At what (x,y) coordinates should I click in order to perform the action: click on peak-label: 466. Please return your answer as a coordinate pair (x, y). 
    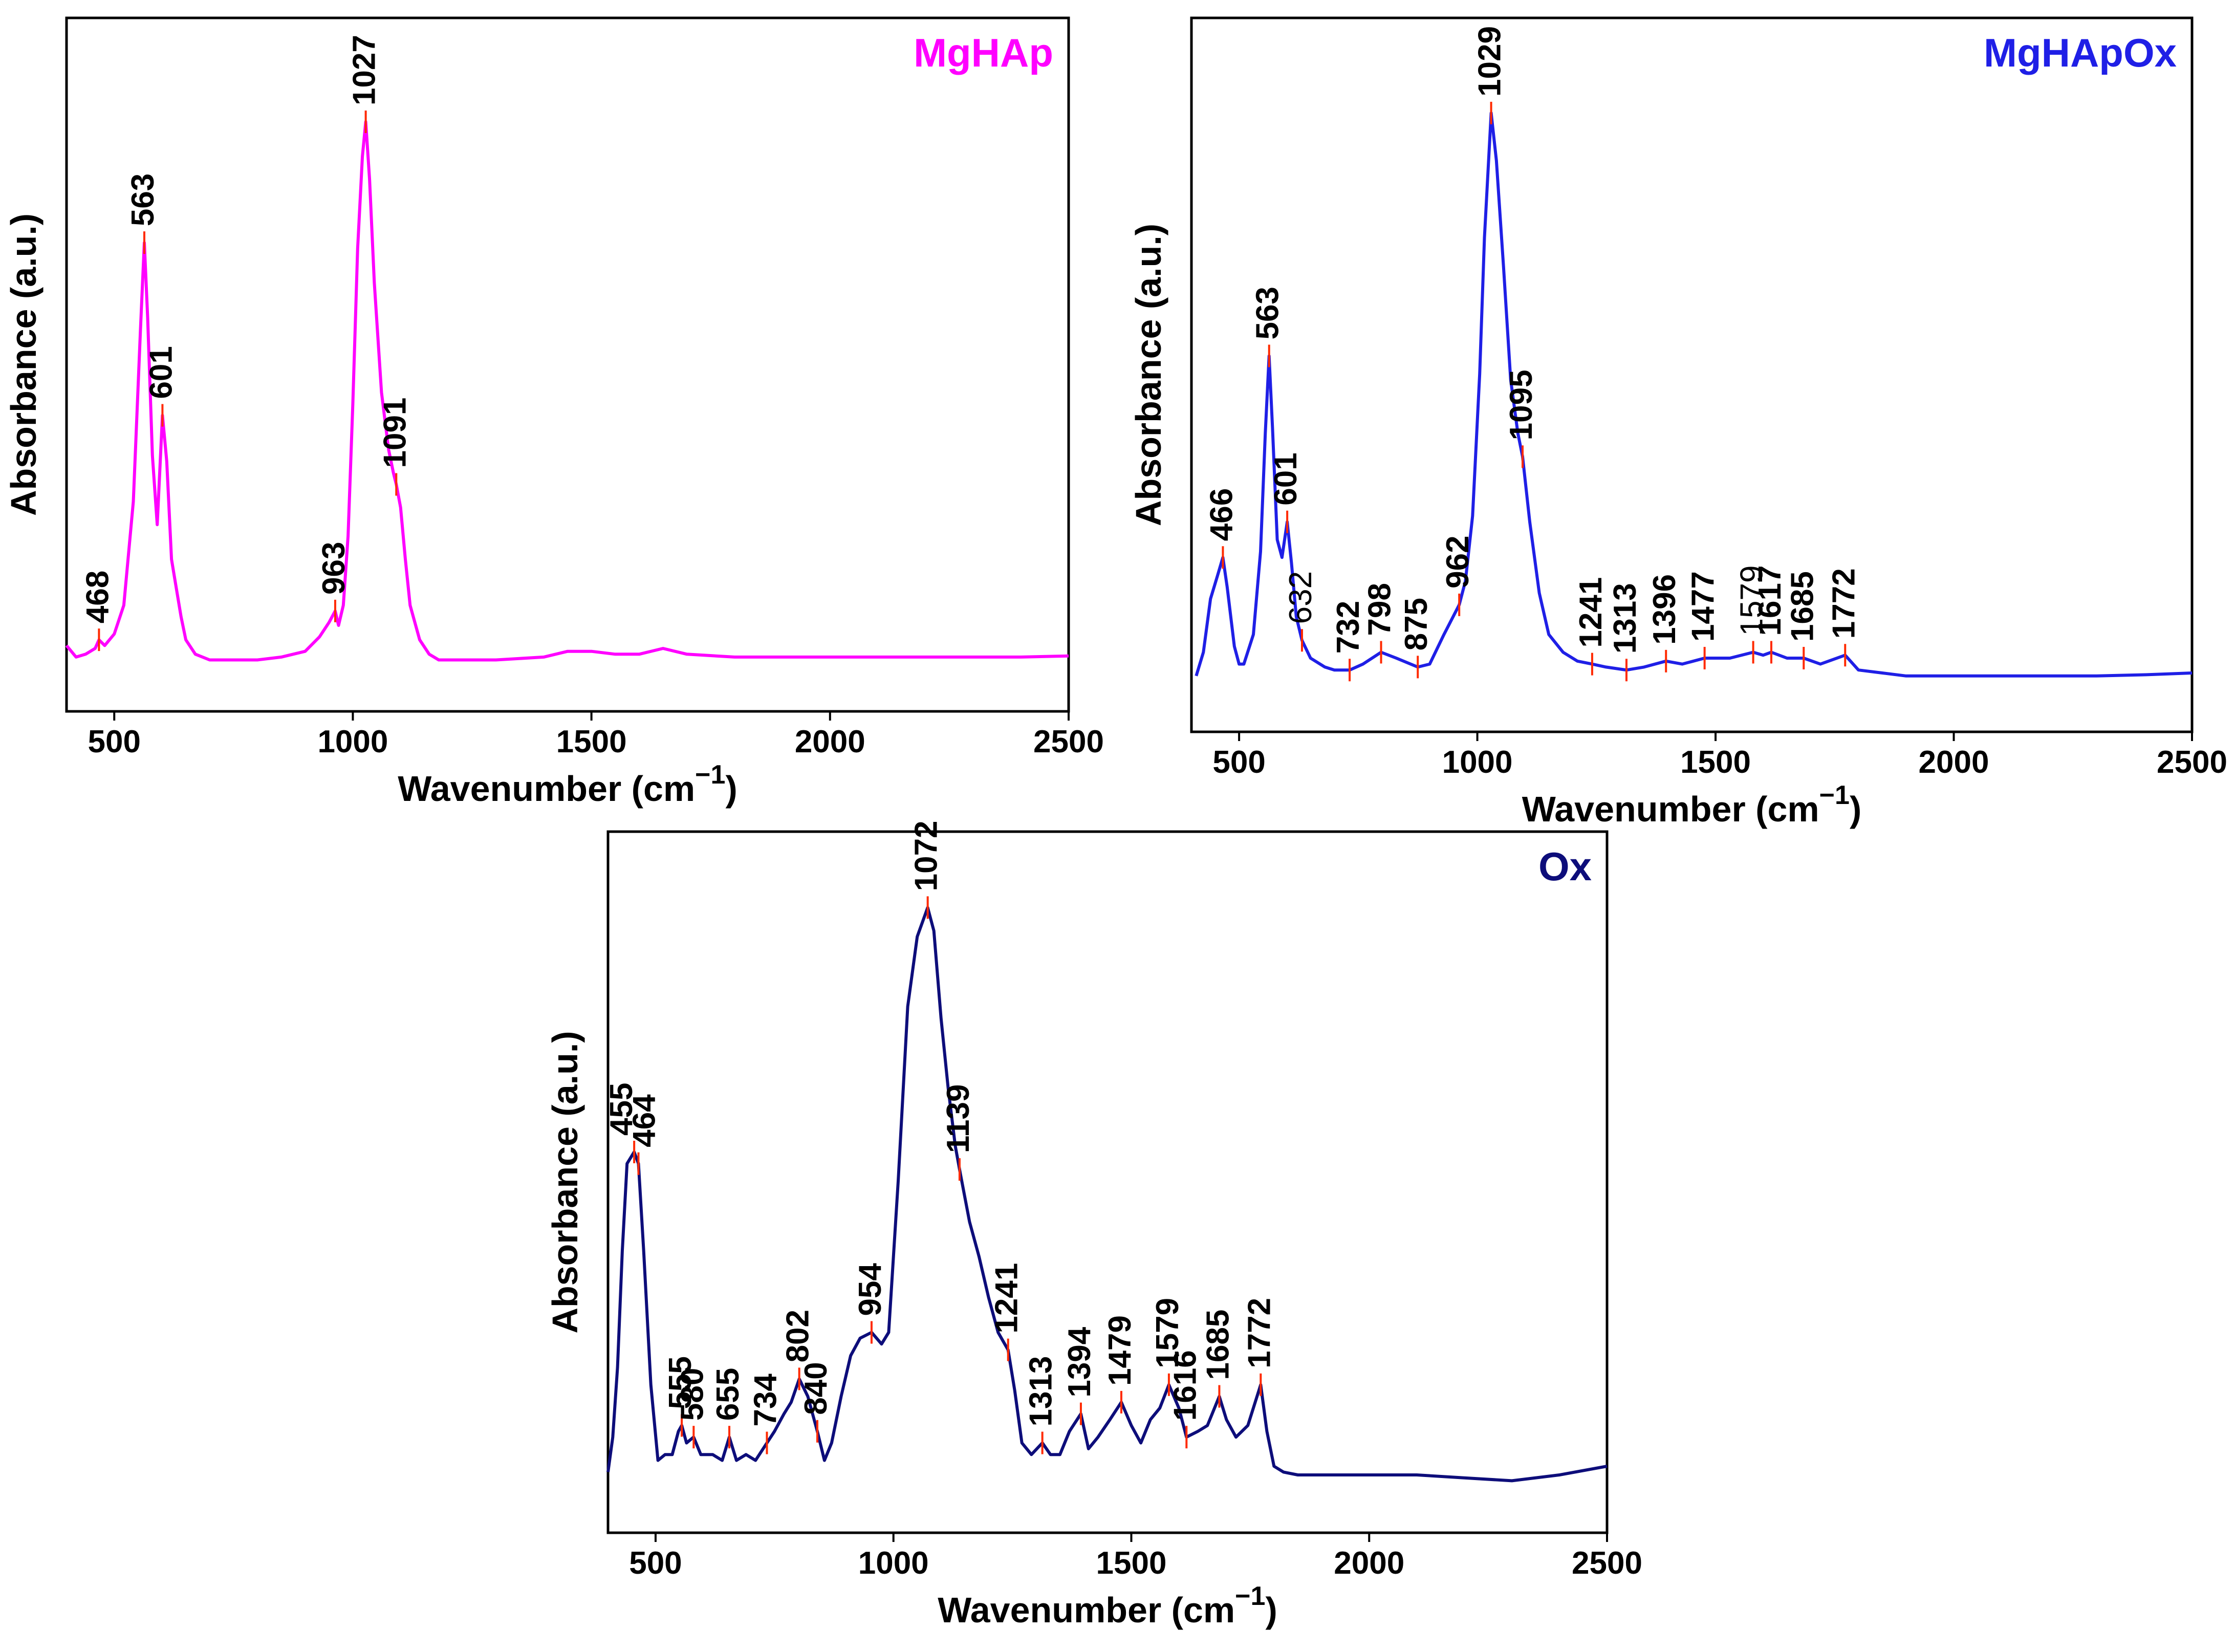
    Looking at the image, I should click on (1221, 514).